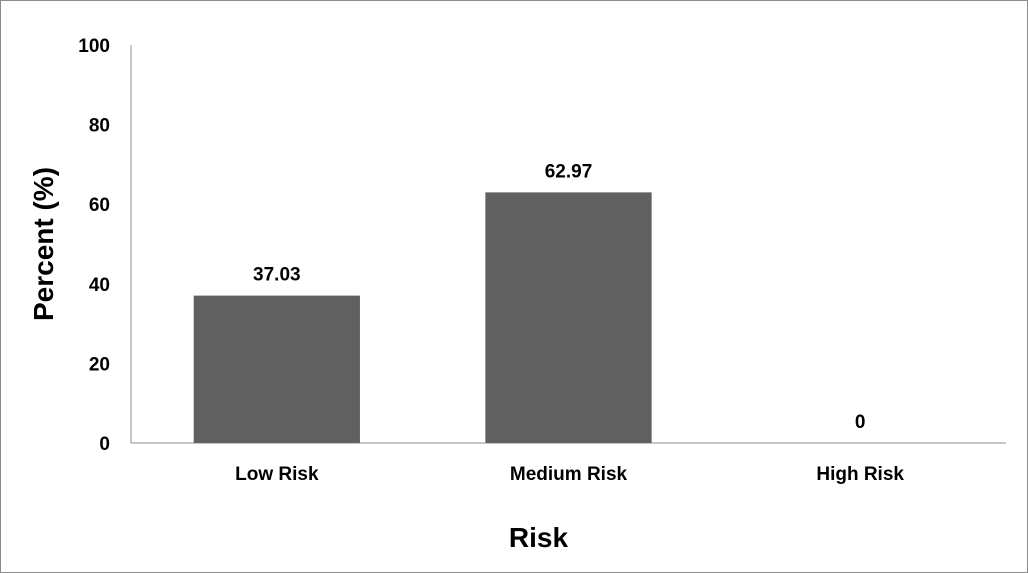 This screenshot has height=573, width=1028. Describe the element at coordinates (99, 364) in the screenshot. I see `y-tick-label: 20` at that location.